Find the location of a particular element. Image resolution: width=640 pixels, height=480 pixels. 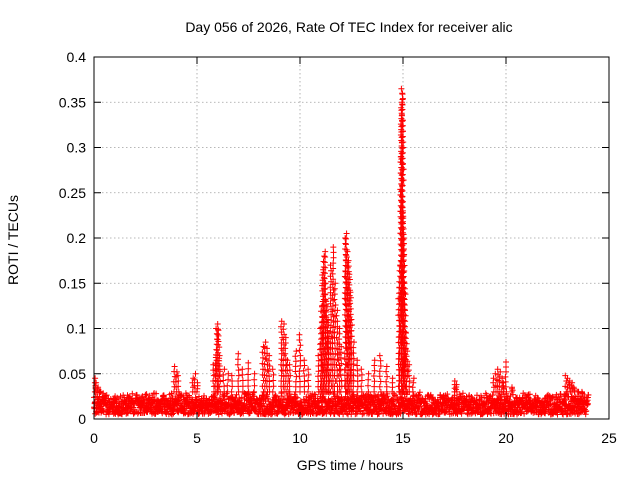

x-tick-label: 5 is located at coordinates (197, 438).